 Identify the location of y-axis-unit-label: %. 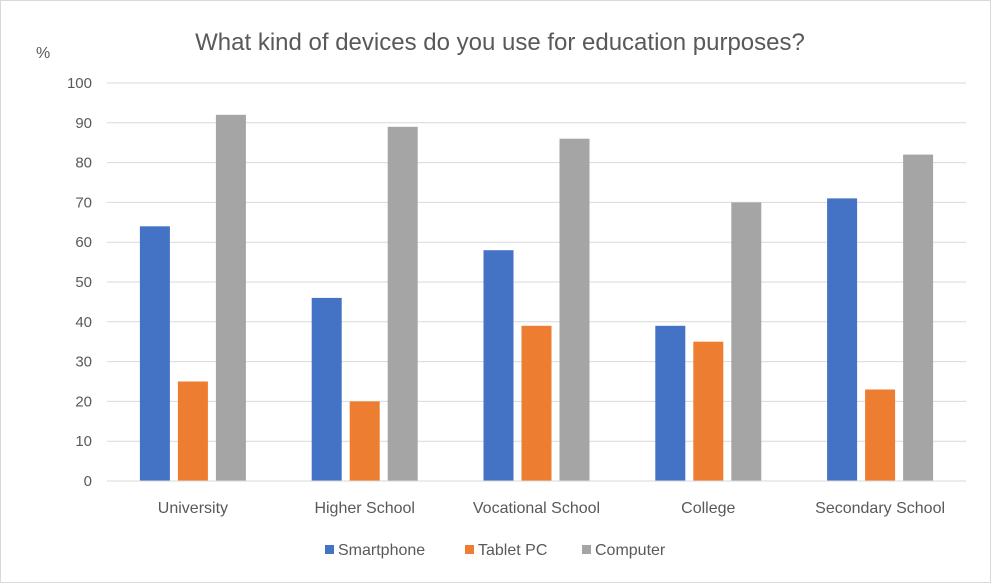
(43, 53).